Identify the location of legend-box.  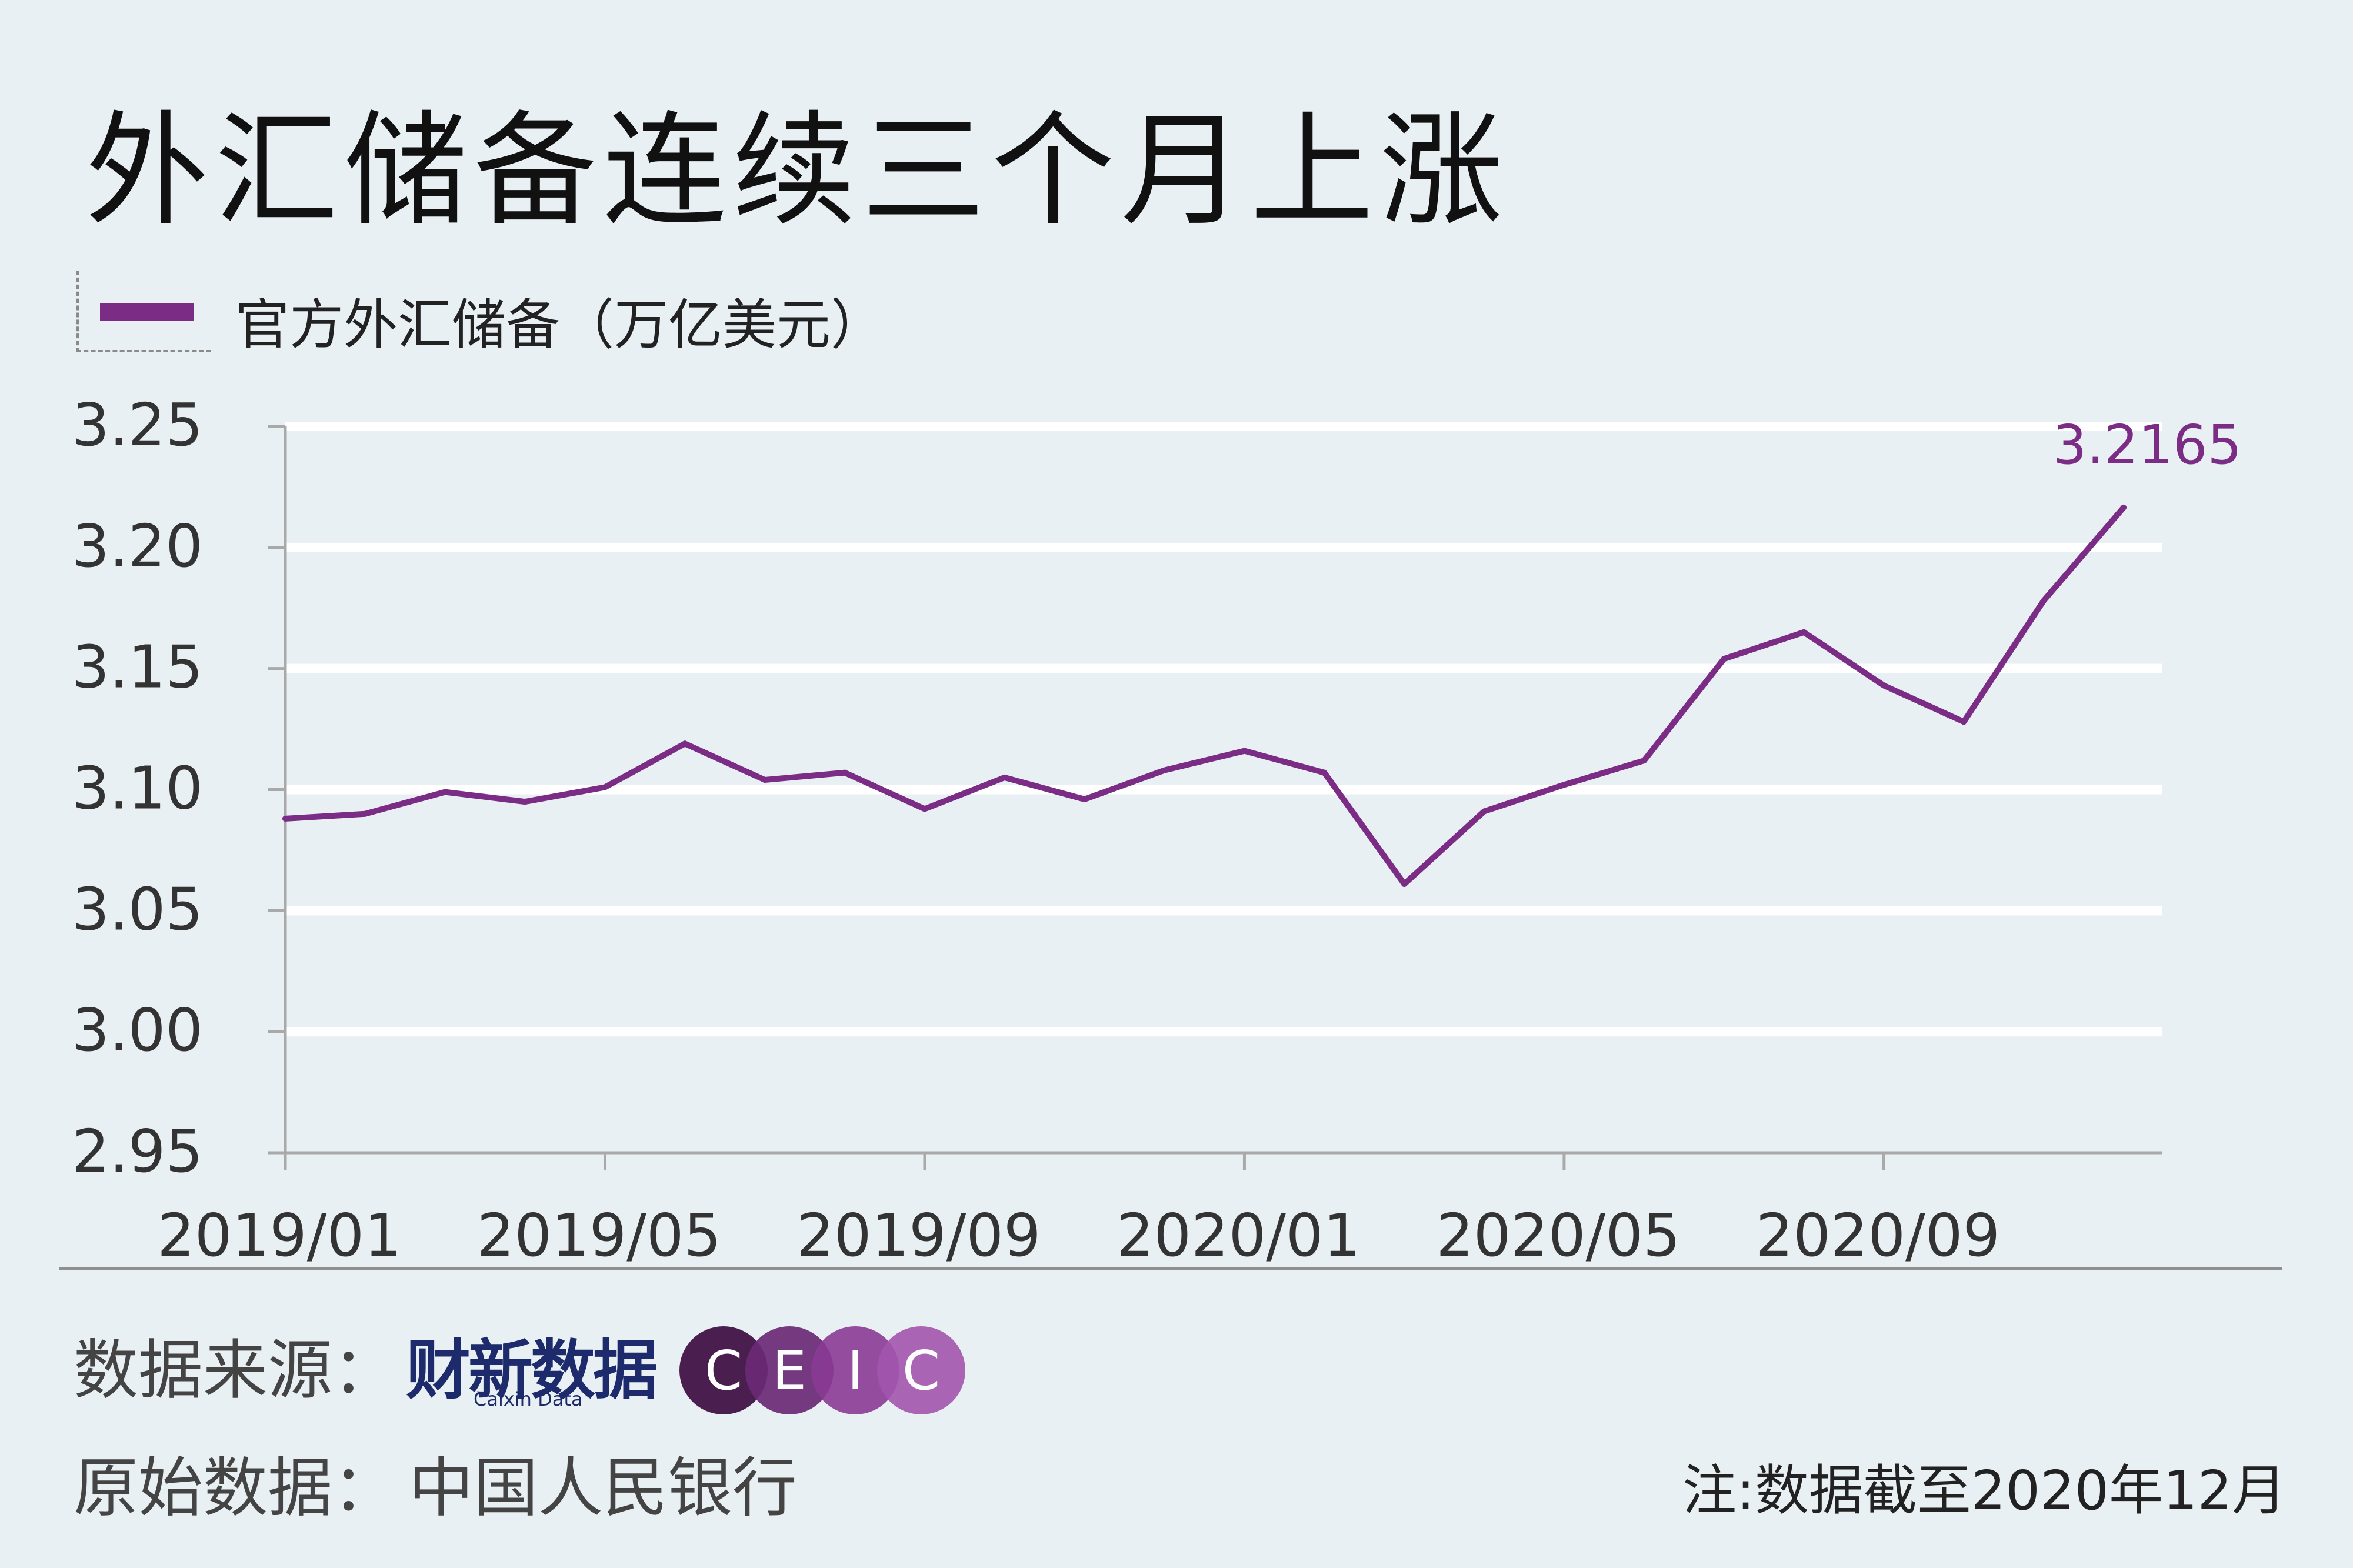
(144, 311).